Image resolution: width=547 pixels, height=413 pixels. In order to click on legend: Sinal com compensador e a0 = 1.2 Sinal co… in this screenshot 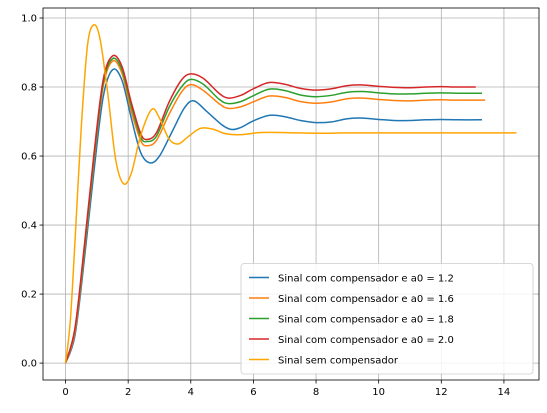, I will do `click(387, 319)`.